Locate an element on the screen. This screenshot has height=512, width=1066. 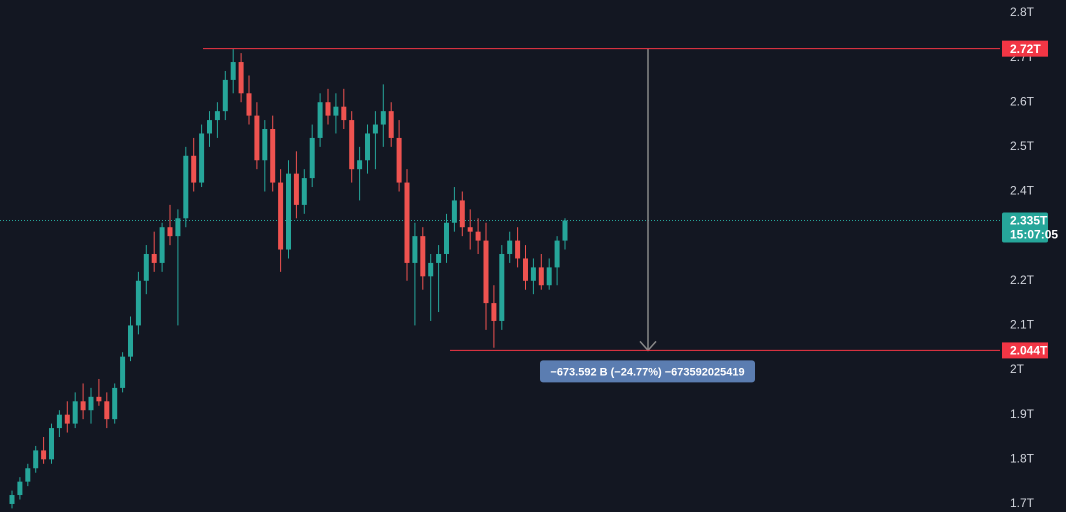
measure-box: −673.592 B (−24.77%) −673592025419 is located at coordinates (647, 371).